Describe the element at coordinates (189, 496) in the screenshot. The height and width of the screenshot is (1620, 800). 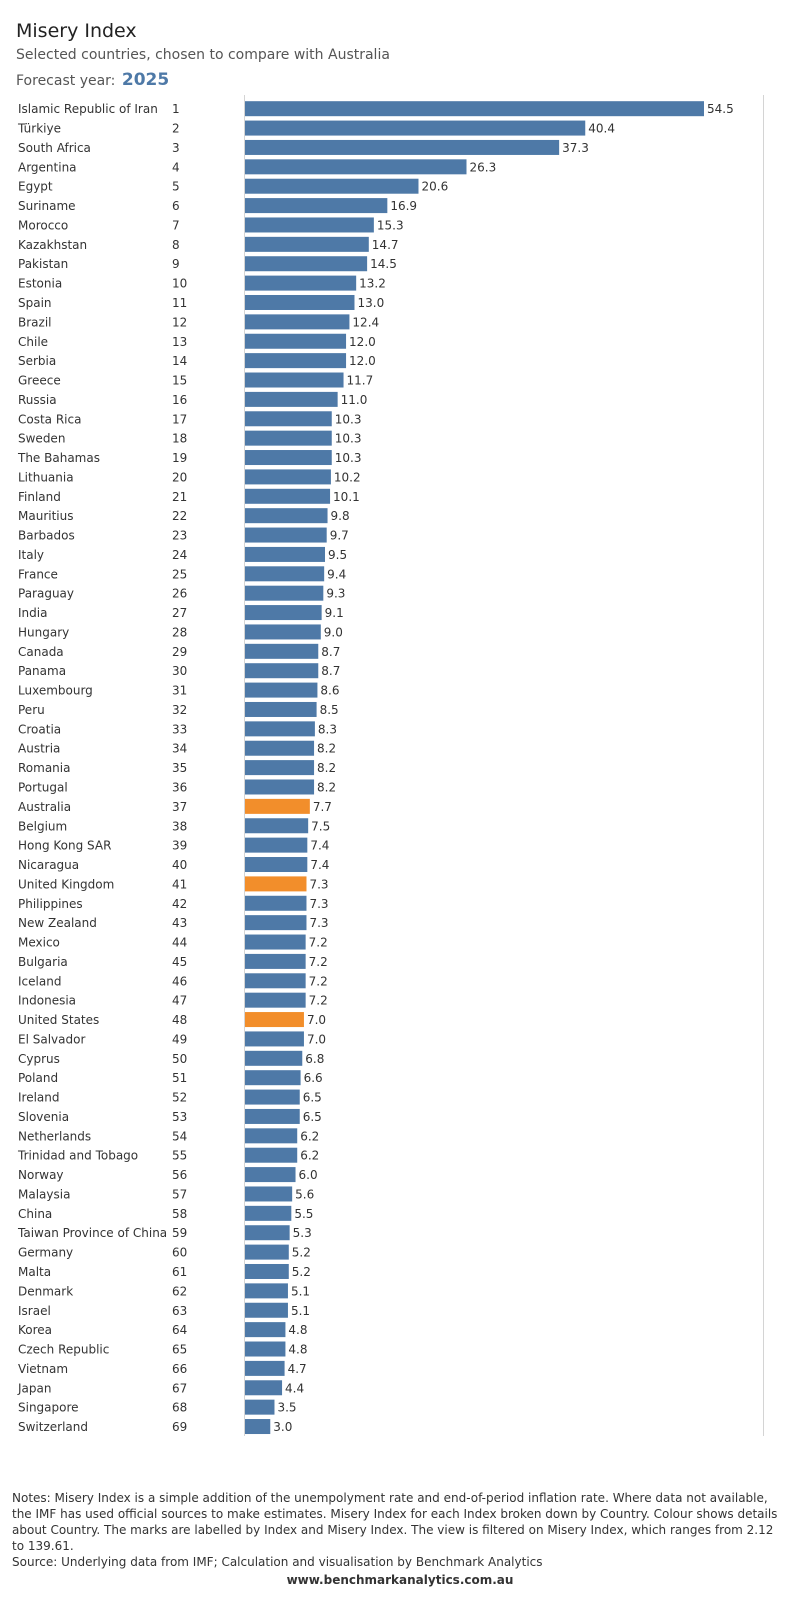
I see `bar-row: Finland 21 10.1` at that location.